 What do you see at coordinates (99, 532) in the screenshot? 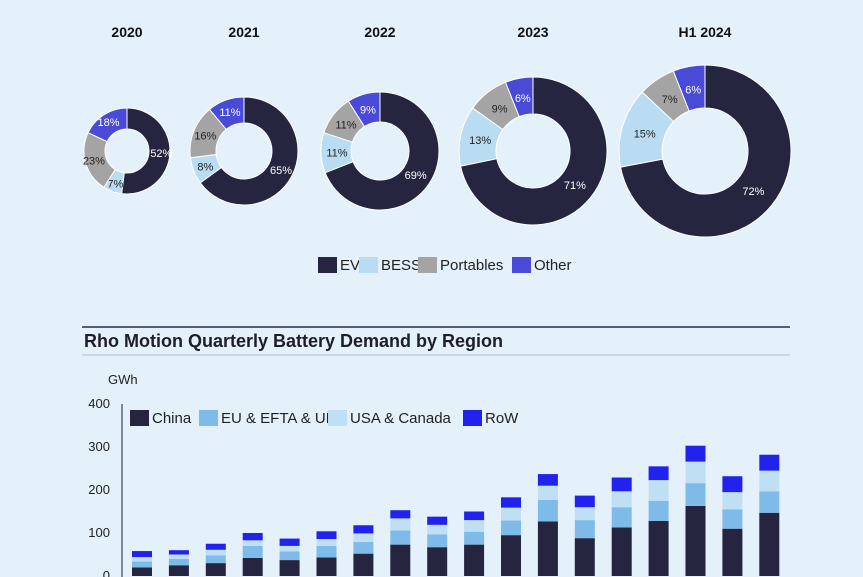
I see `y-tick-label: 100` at bounding box center [99, 532].